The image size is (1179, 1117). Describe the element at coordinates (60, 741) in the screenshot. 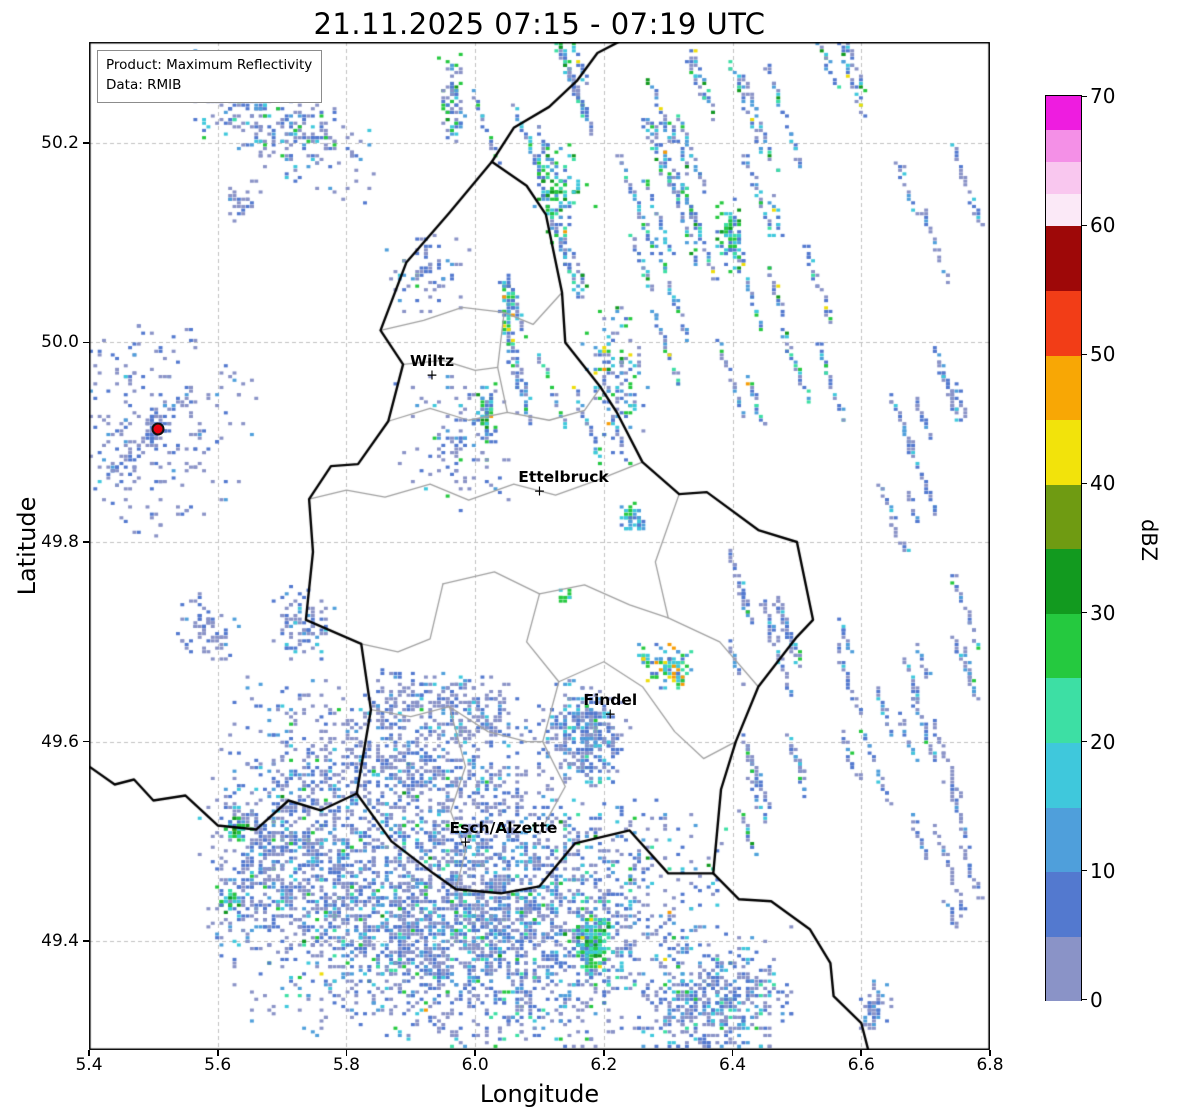

I see `y-tick-label: 49.6` at that location.